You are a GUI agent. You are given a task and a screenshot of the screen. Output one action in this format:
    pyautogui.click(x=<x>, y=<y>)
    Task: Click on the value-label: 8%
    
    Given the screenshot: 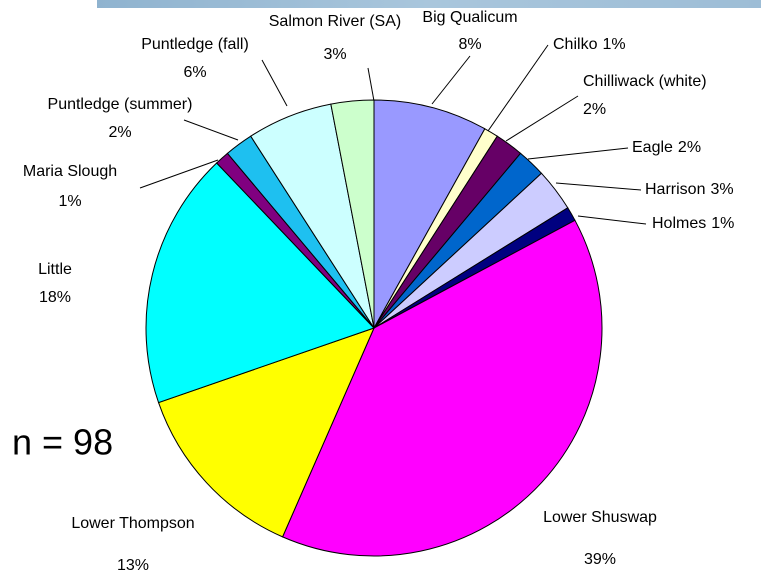 What is the action you would take?
    pyautogui.click(x=469, y=44)
    